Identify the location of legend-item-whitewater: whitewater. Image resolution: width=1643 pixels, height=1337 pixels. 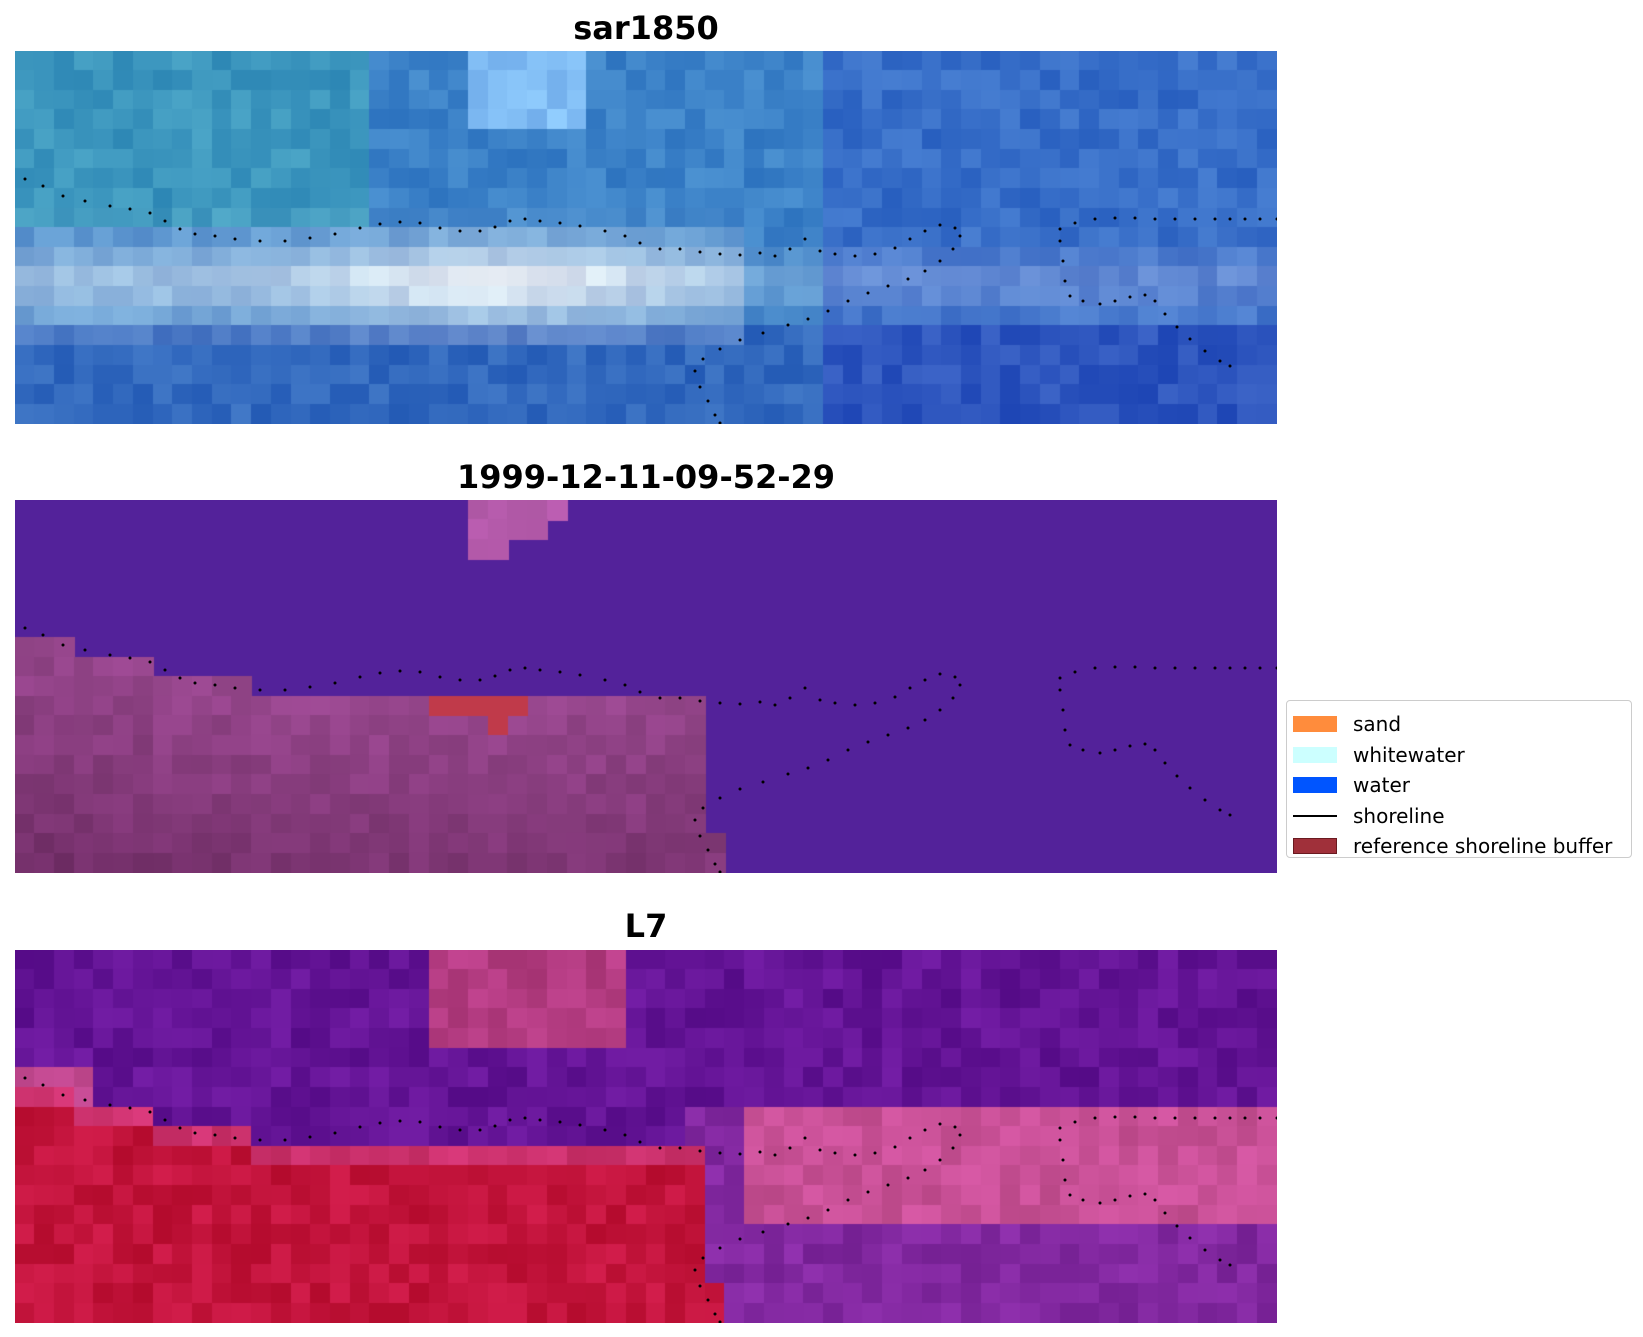
(1459, 755).